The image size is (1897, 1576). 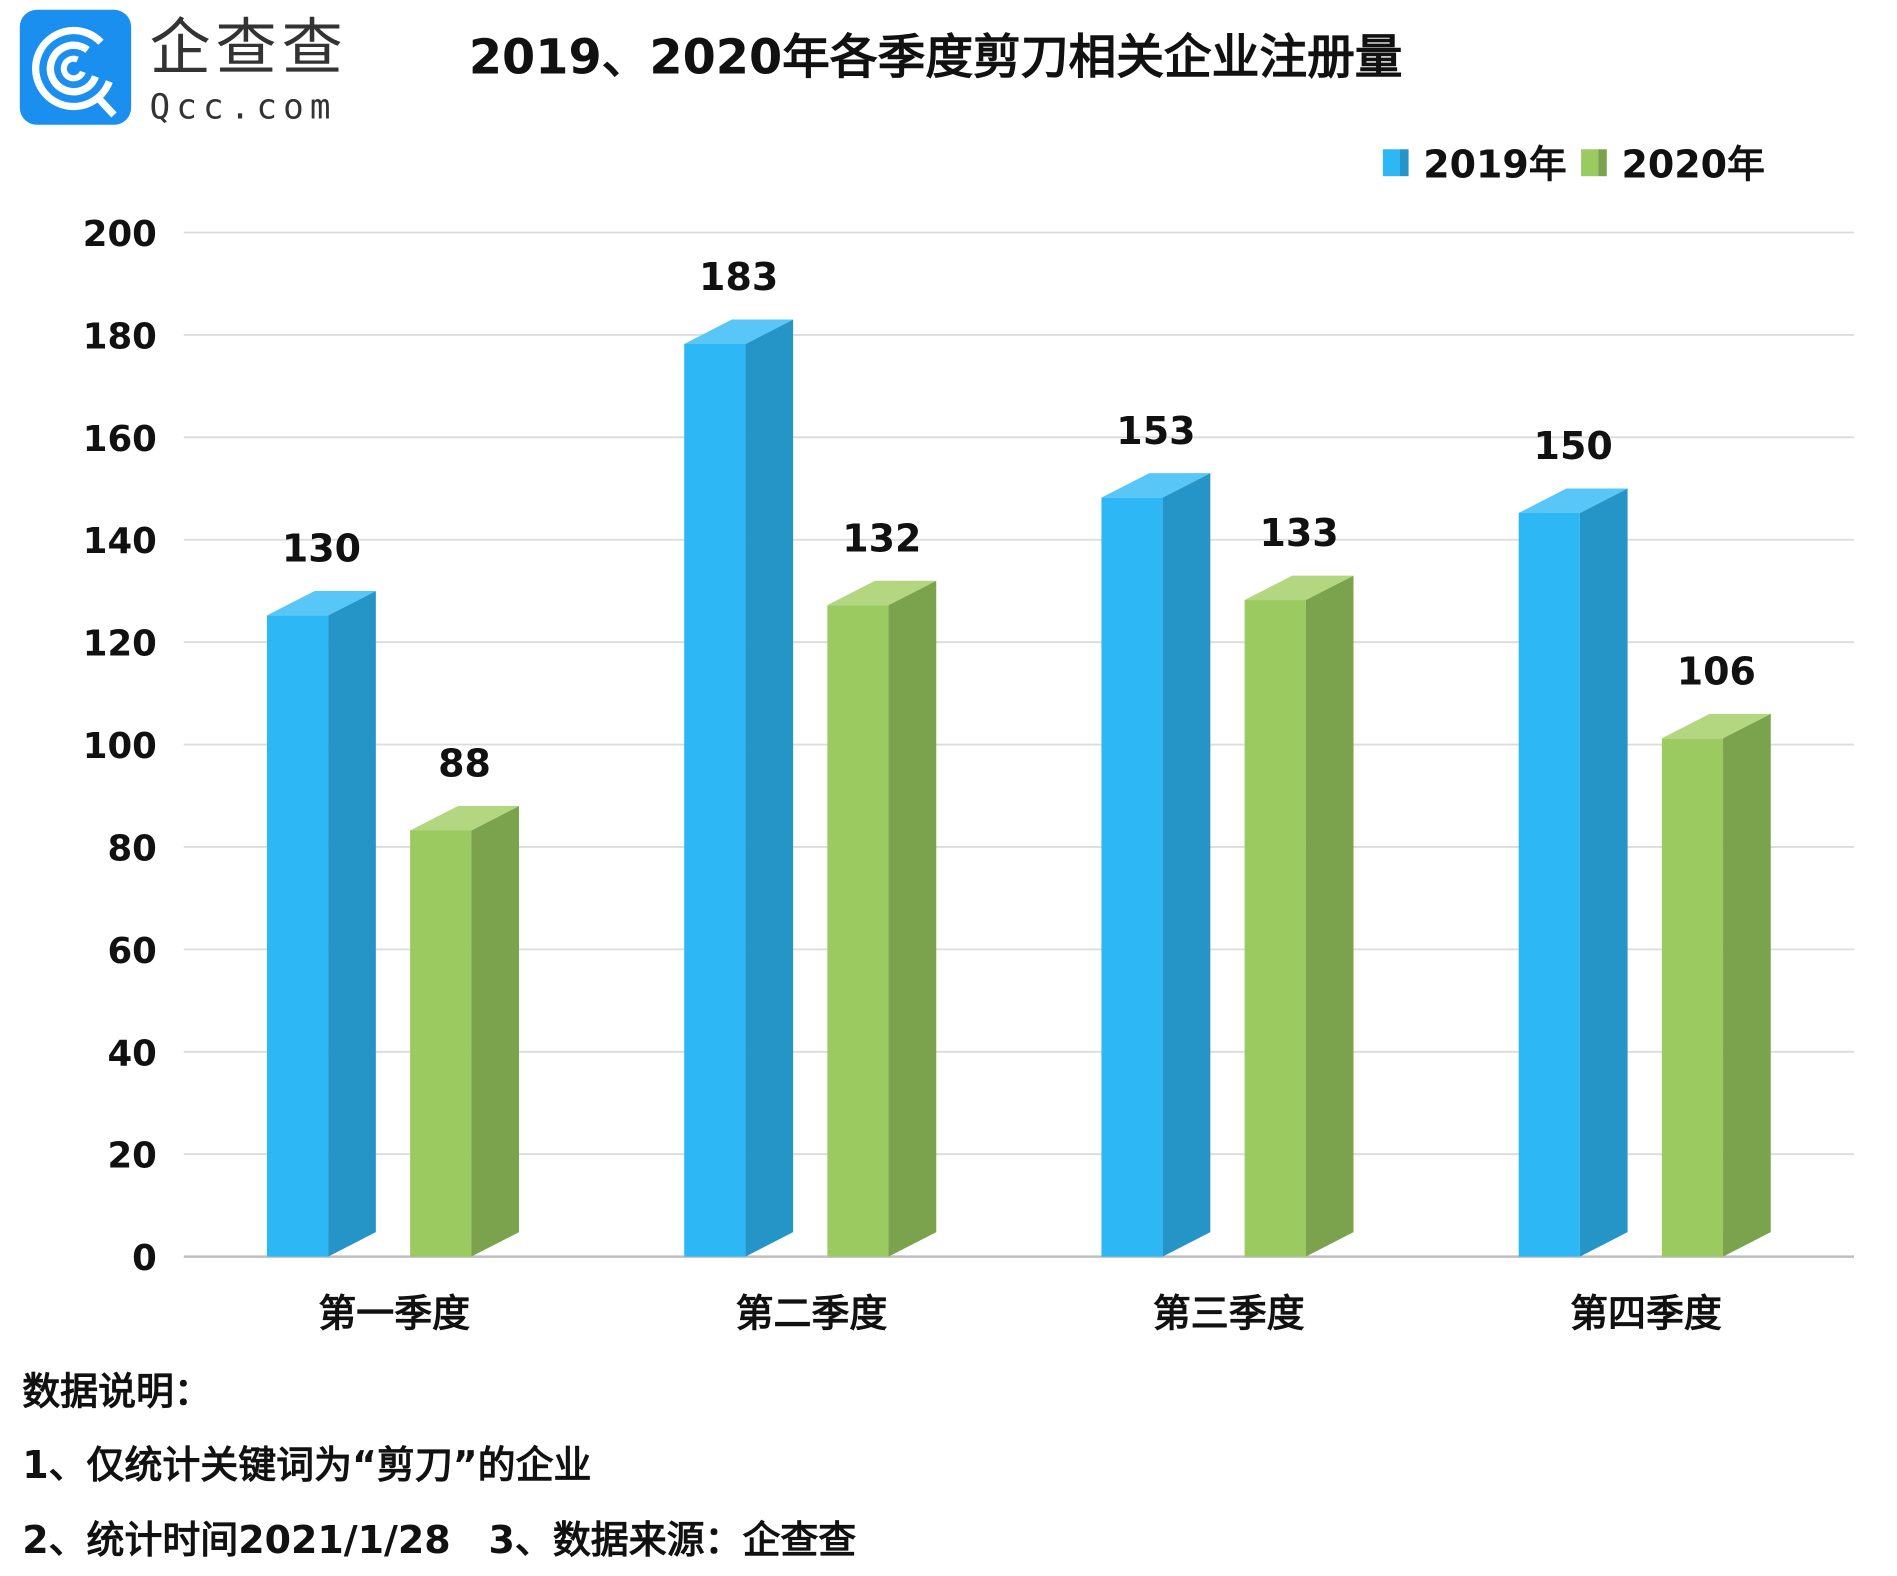 I want to click on bar-2020: 88, so click(x=465, y=999).